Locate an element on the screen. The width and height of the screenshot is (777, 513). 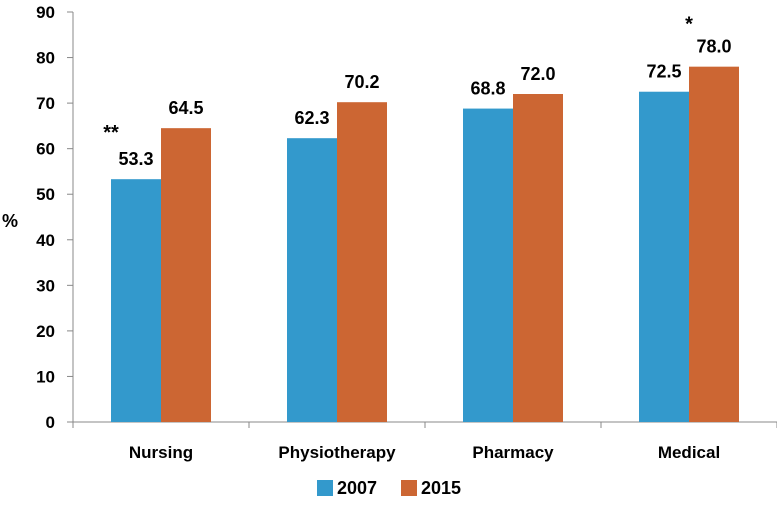
bar-2015-medical is located at coordinates (714, 244).